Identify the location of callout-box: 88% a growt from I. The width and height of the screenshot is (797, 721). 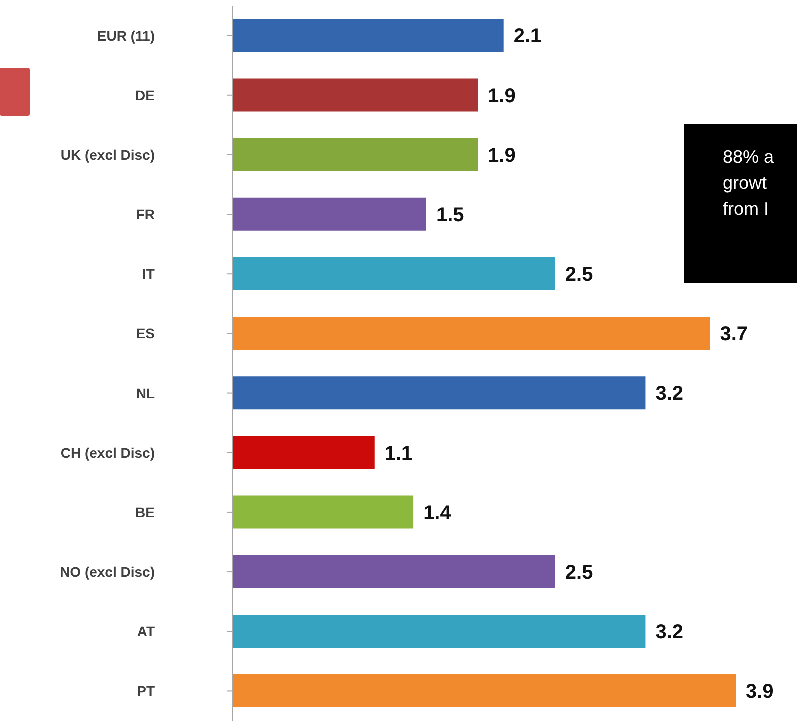
(740, 203).